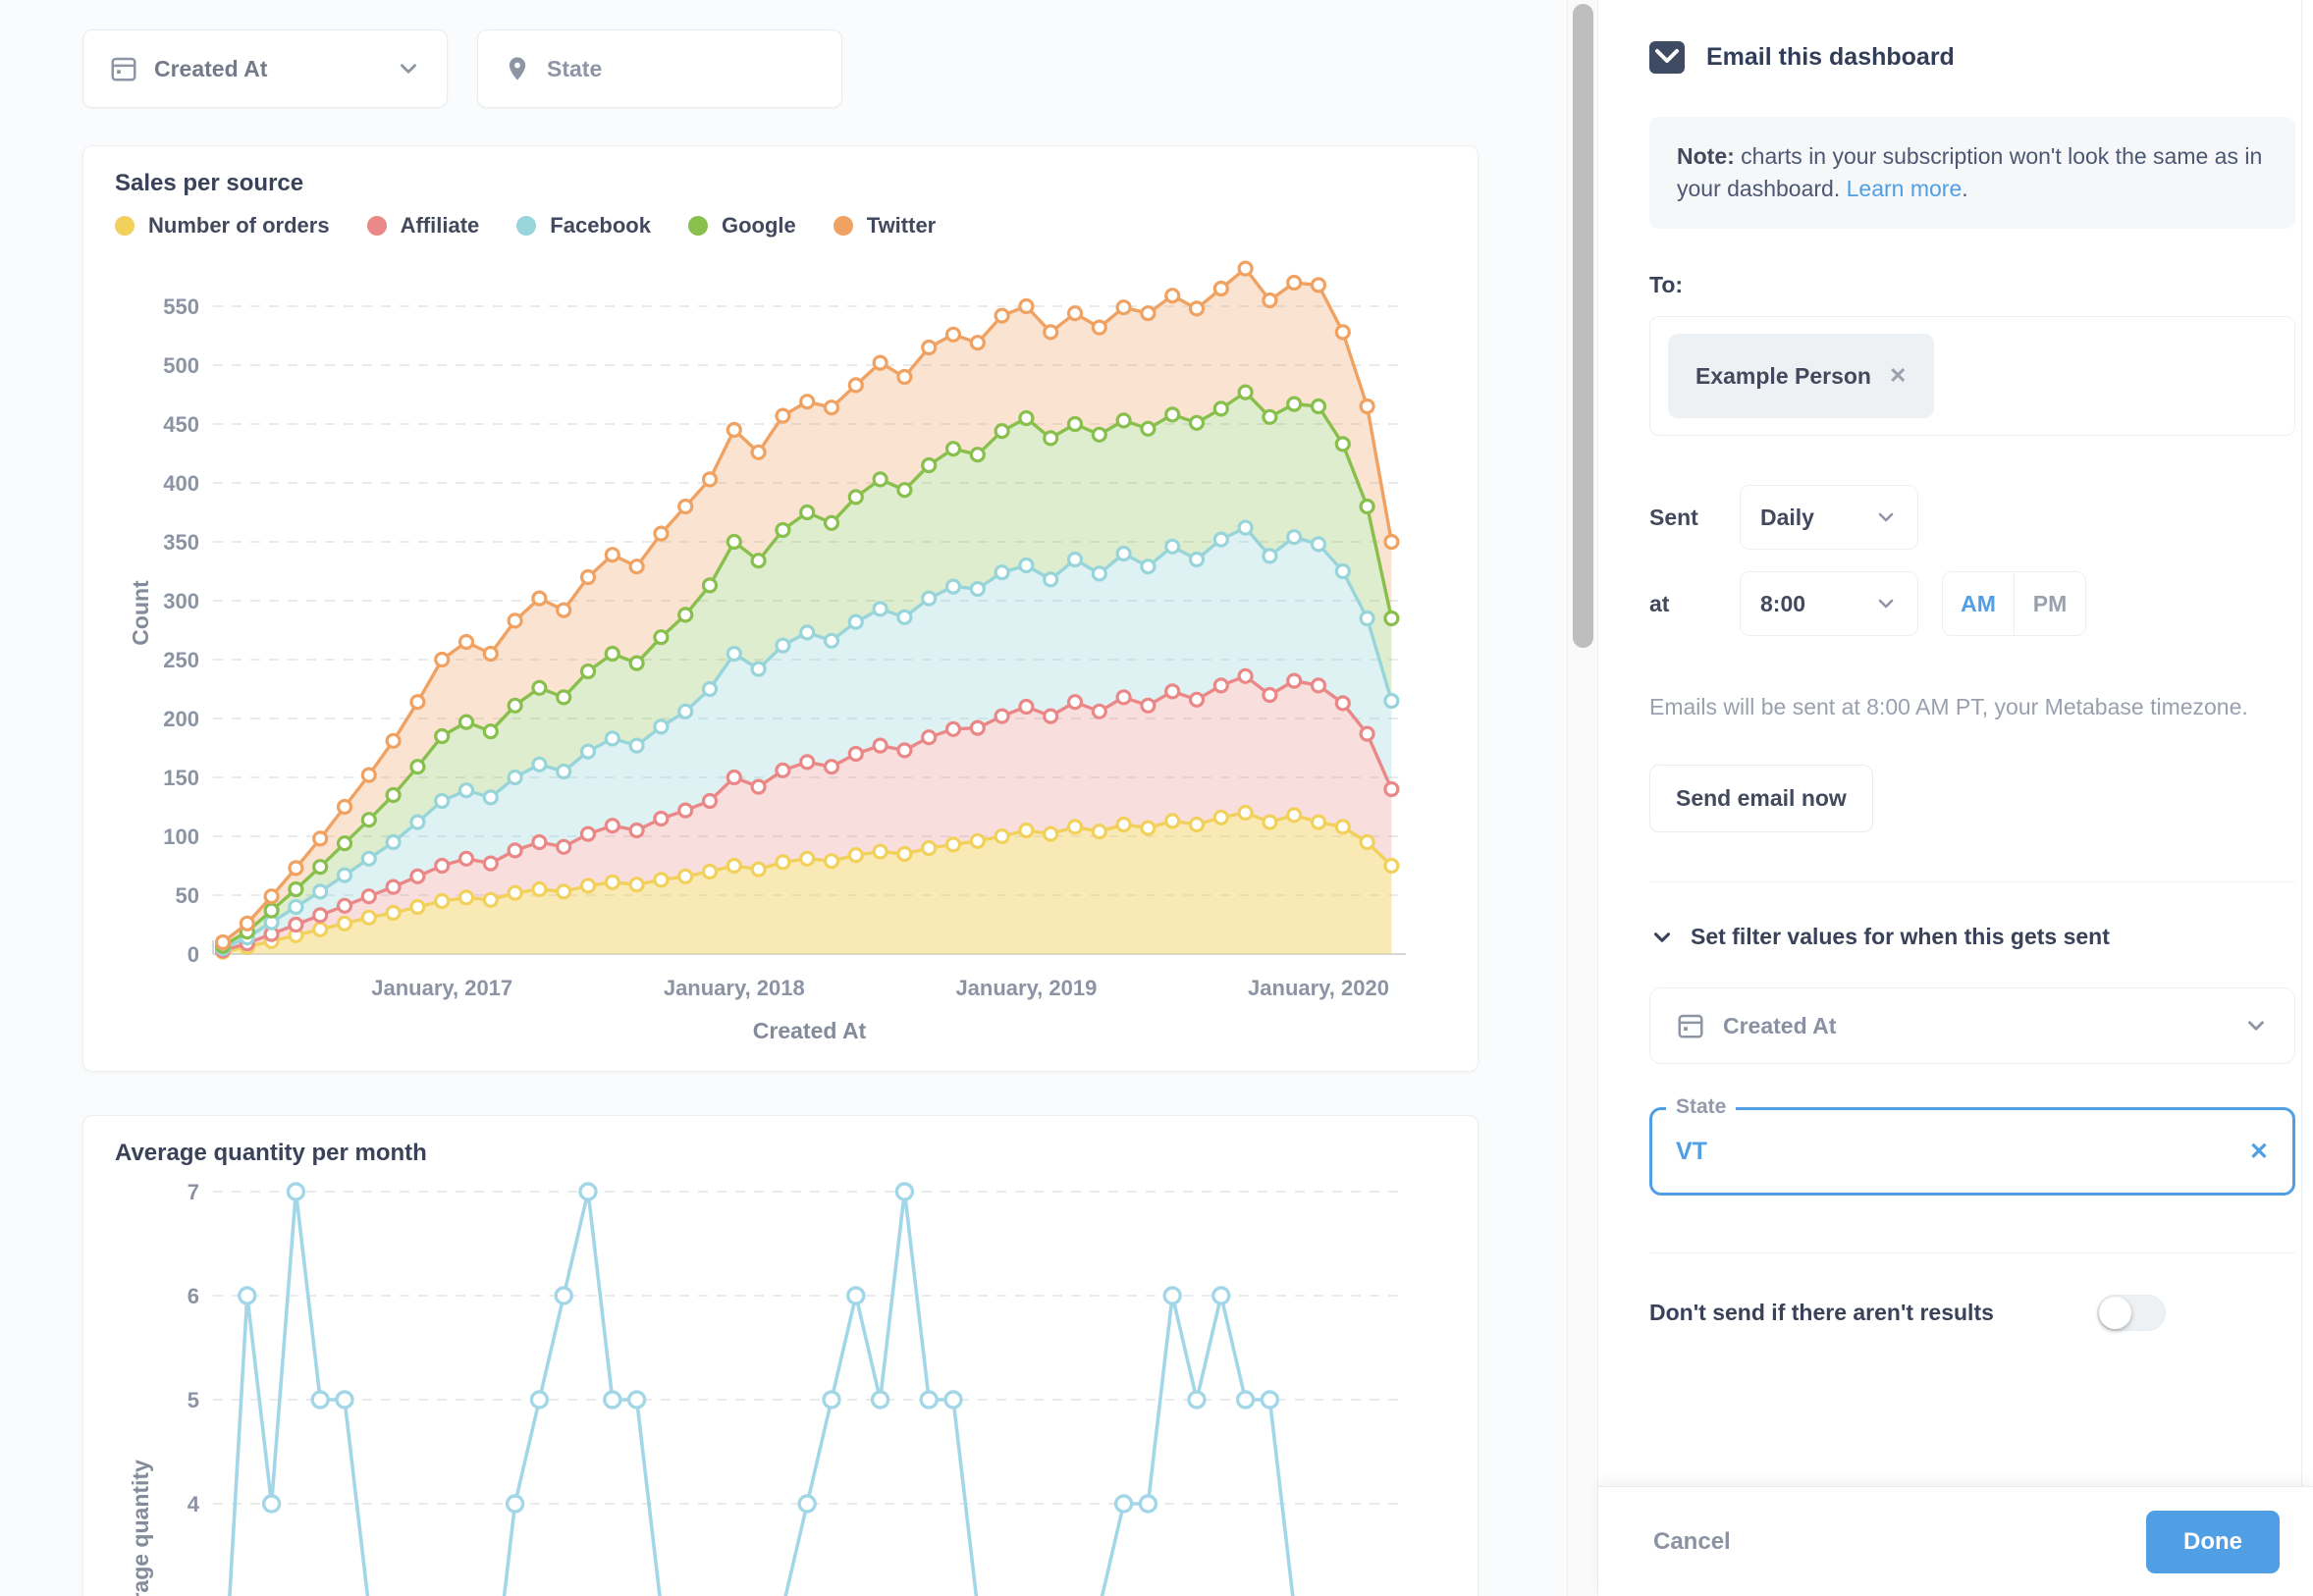 This screenshot has width=2313, height=1596. What do you see at coordinates (1829, 517) in the screenshot?
I see `frequency-select: Daily` at bounding box center [1829, 517].